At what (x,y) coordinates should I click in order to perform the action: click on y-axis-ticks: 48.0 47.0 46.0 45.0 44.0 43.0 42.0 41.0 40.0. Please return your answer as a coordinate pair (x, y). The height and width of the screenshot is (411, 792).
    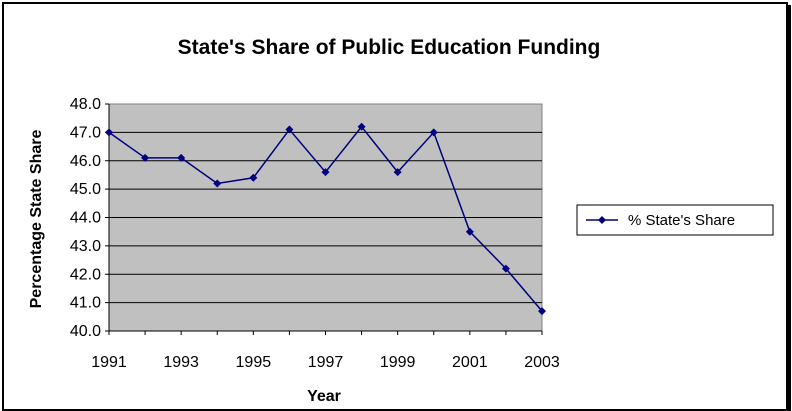
    Looking at the image, I should click on (90, 218).